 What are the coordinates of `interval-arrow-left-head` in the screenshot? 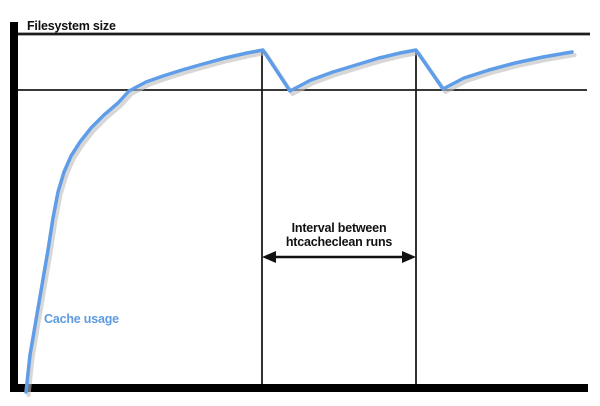 It's located at (269, 257).